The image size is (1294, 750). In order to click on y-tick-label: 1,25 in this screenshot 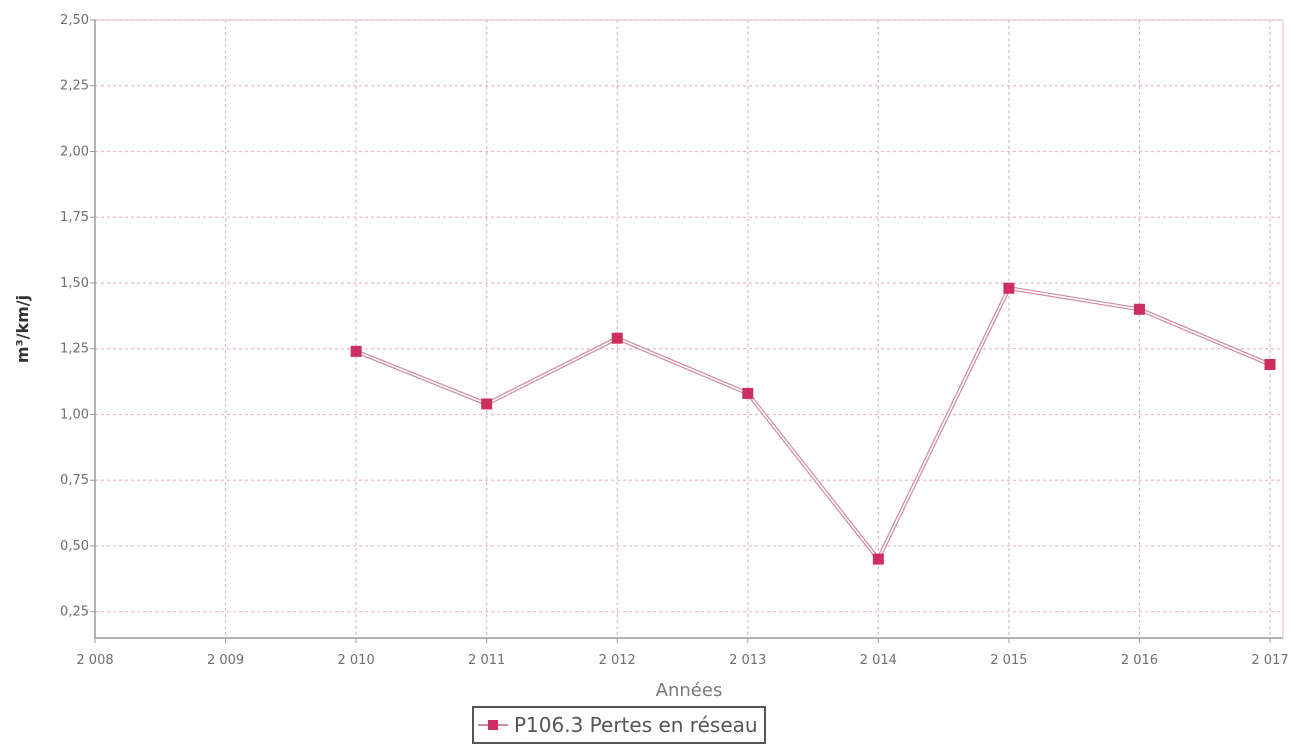, I will do `click(74, 349)`.